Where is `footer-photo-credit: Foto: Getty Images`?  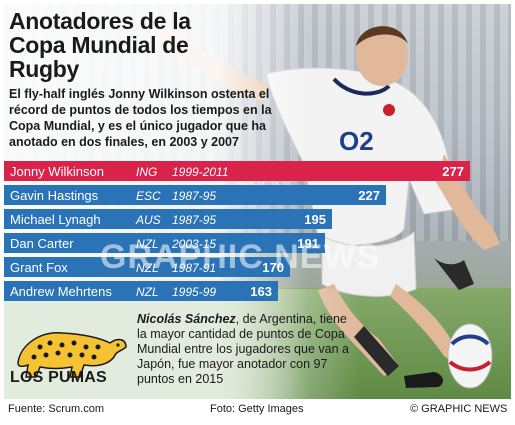 footer-photo-credit: Foto: Getty Images is located at coordinates (257, 409).